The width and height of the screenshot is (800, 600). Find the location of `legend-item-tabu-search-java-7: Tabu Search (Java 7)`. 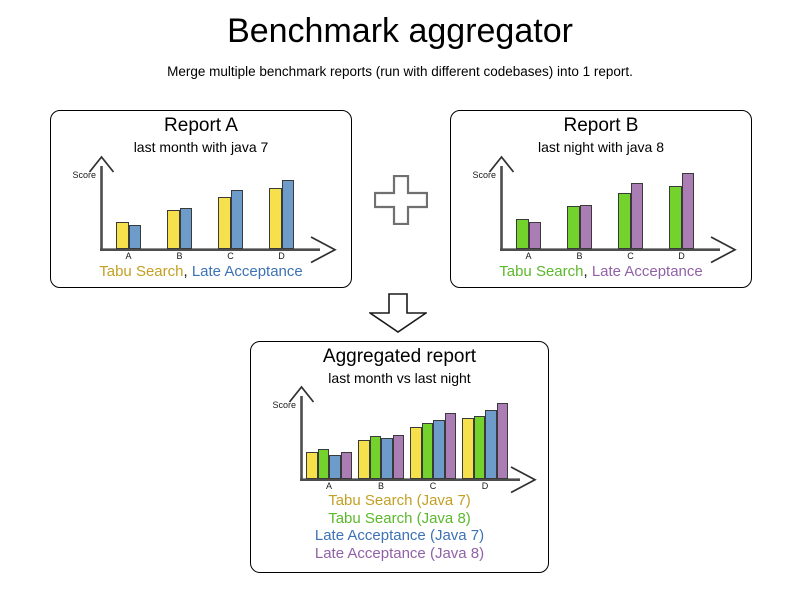

legend-item-tabu-search-java-7: Tabu Search (Java 7) is located at coordinates (399, 500).